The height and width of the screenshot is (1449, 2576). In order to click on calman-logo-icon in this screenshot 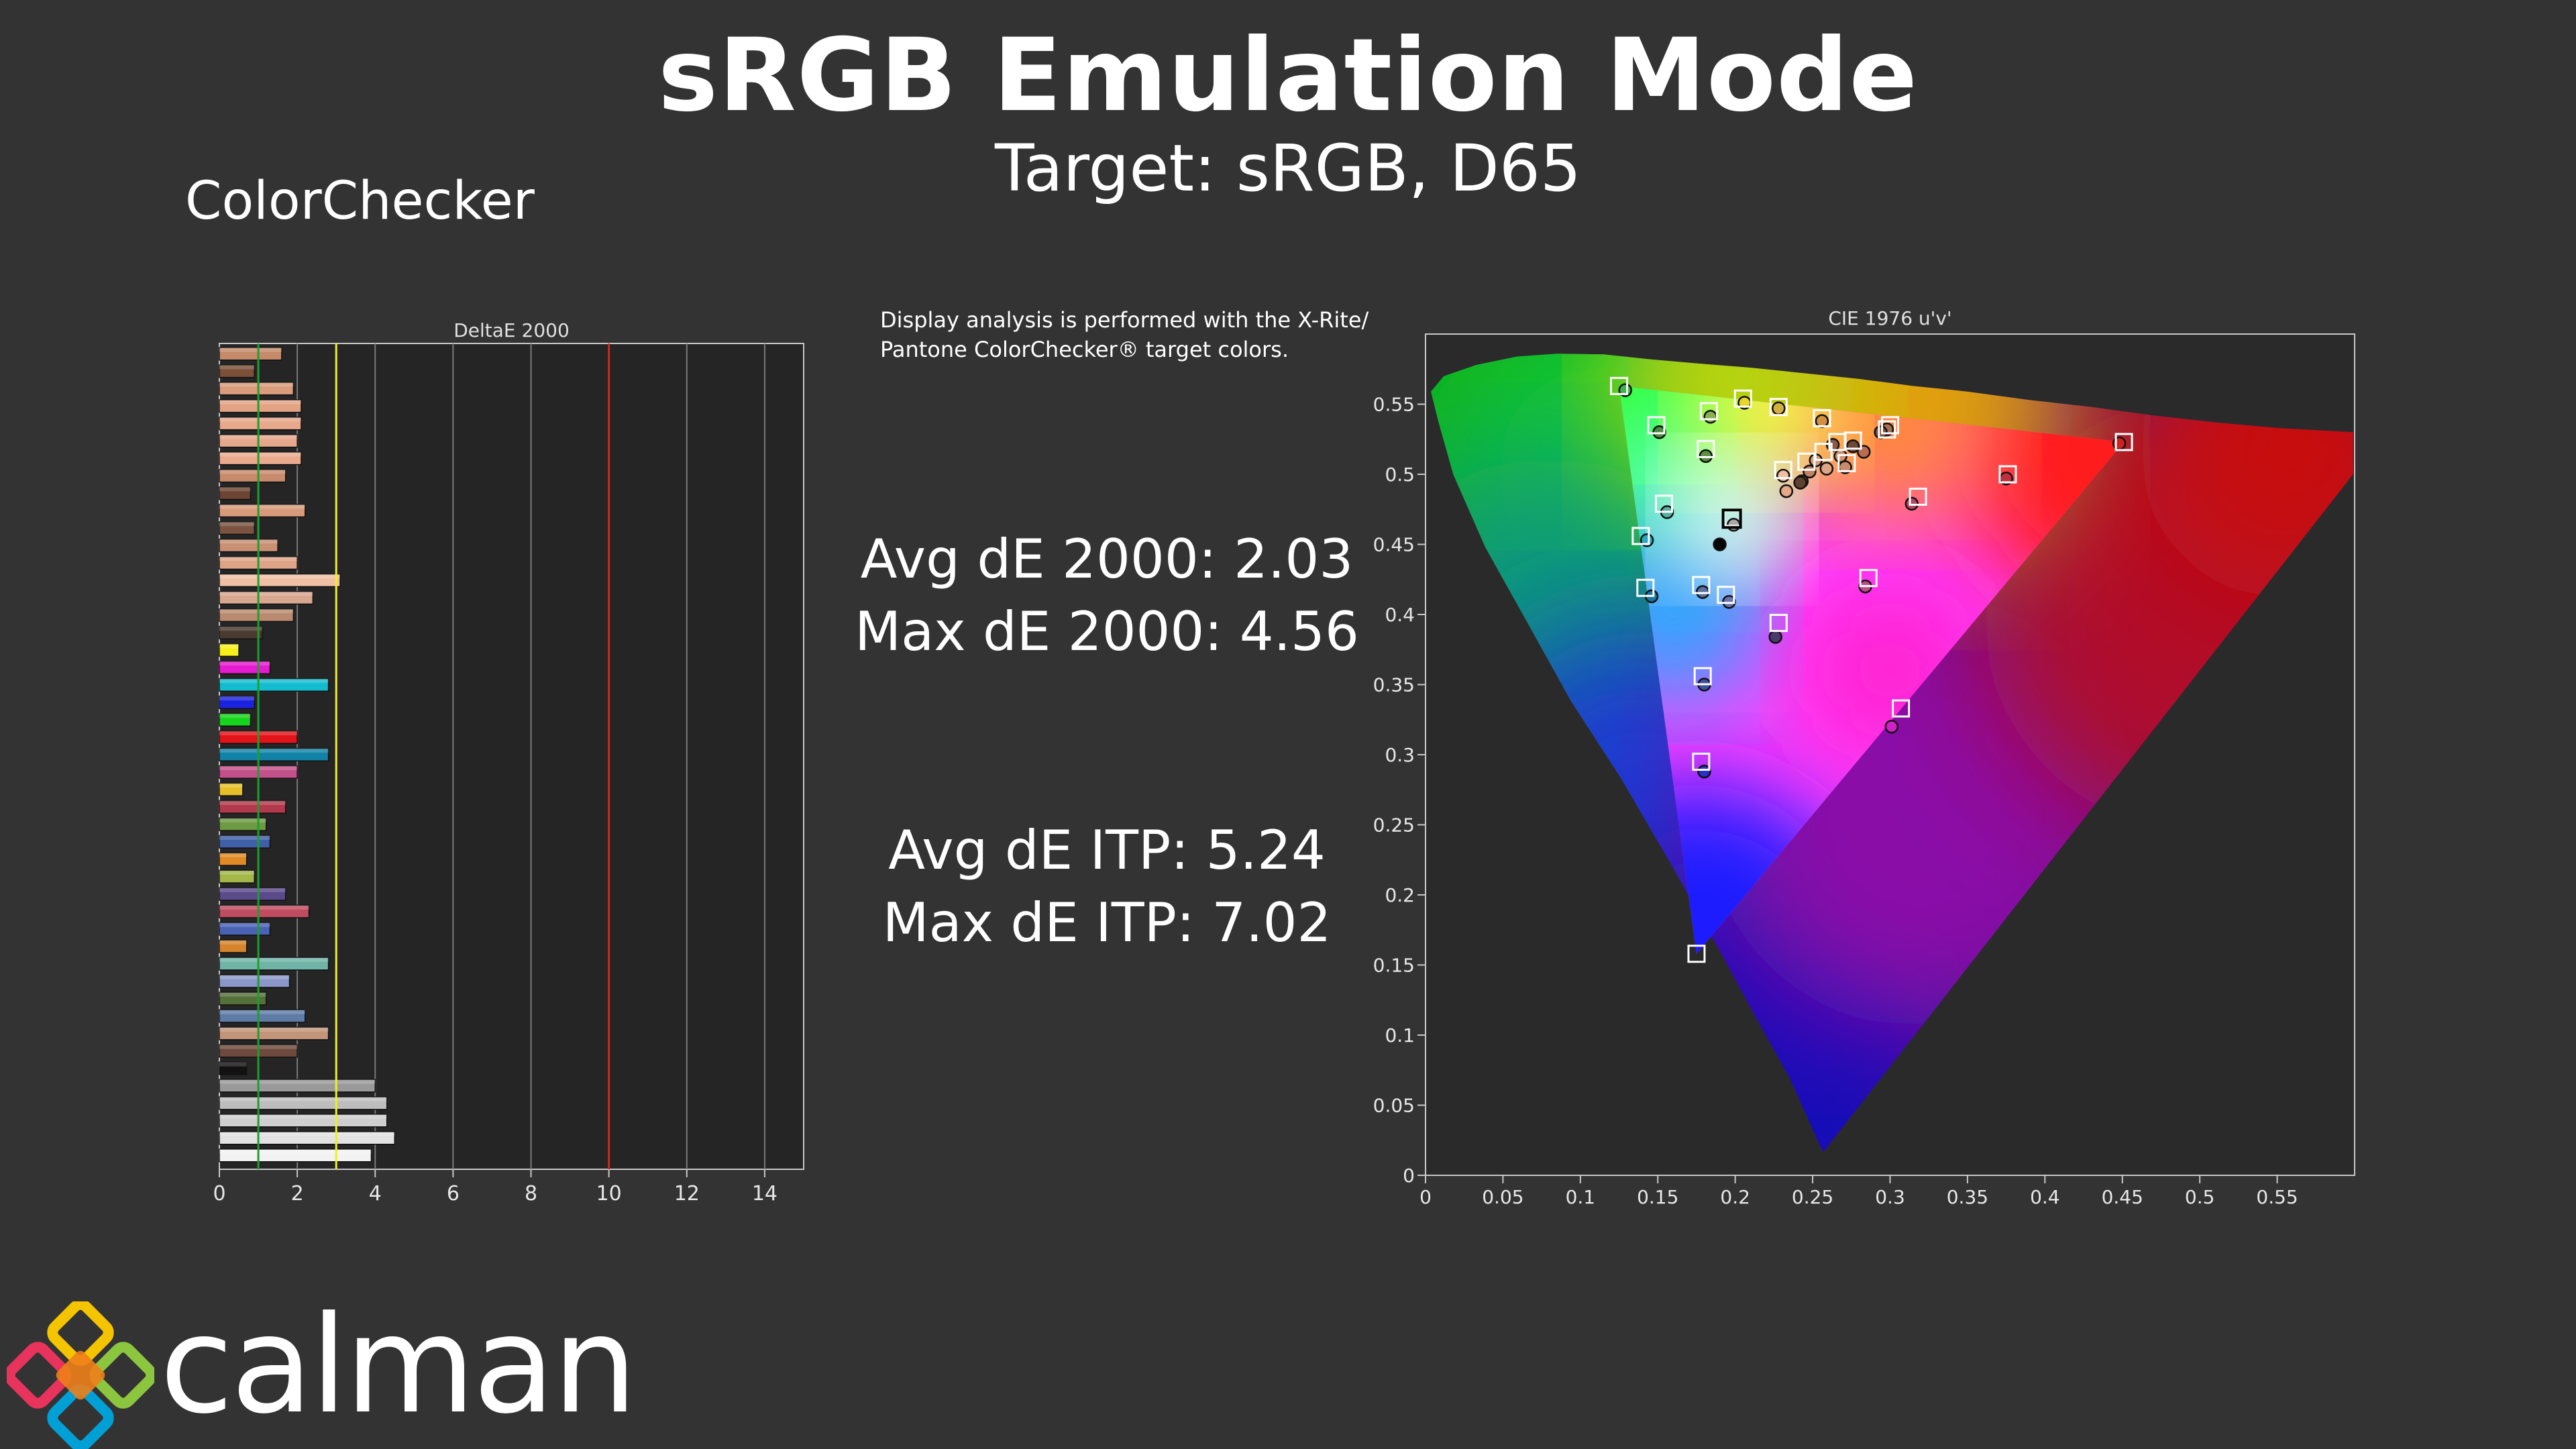, I will do `click(80, 1375)`.